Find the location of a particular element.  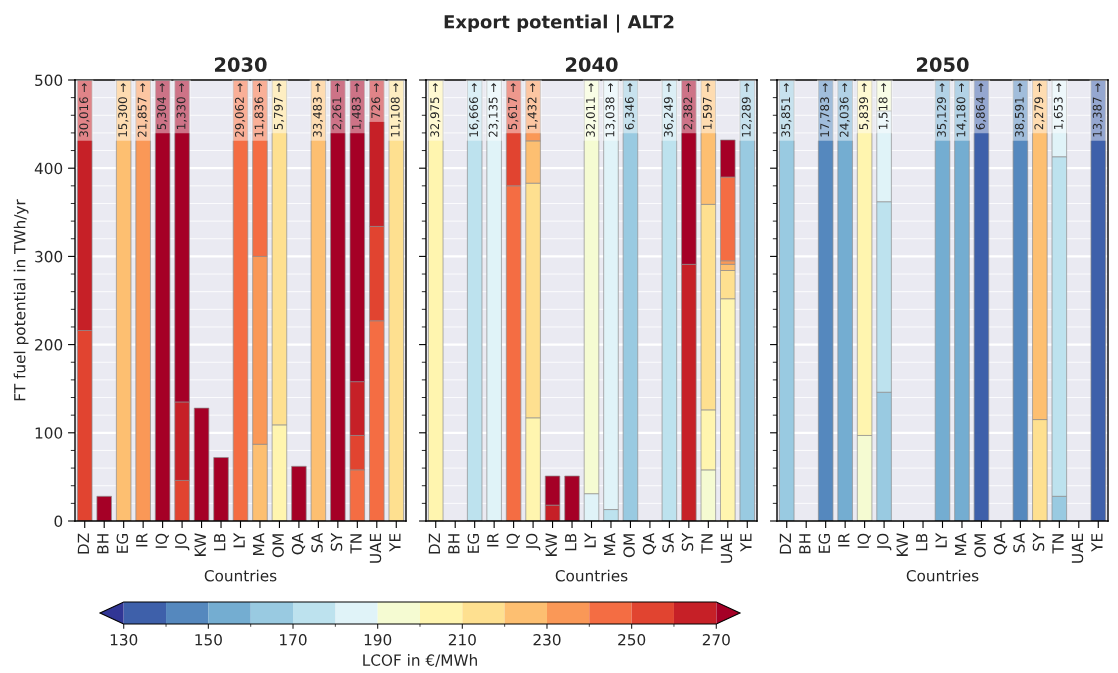

annotation: 1,330 → is located at coordinates (181, 106).